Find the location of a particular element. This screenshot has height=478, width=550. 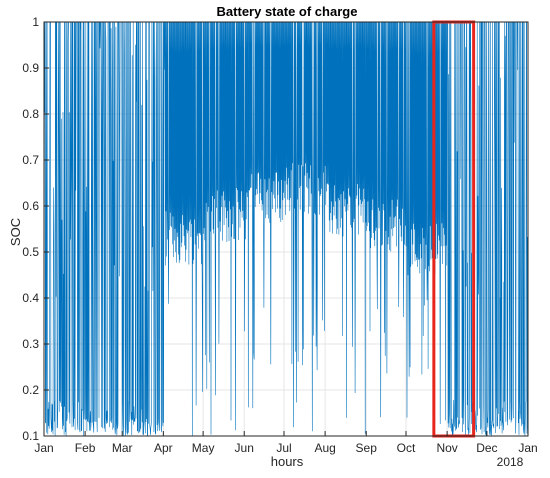

x-tick-label: Dec is located at coordinates (486, 448).